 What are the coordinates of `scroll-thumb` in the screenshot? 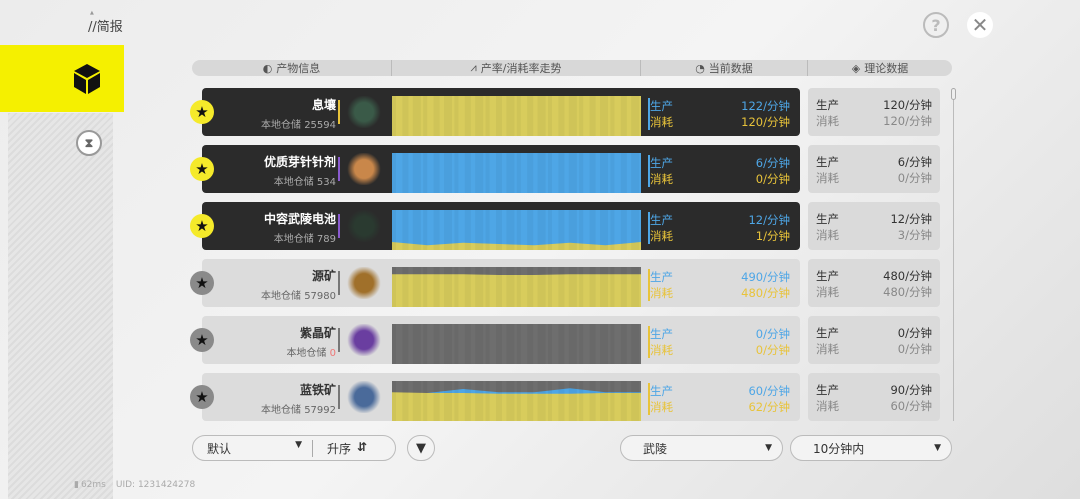 It's located at (953, 94).